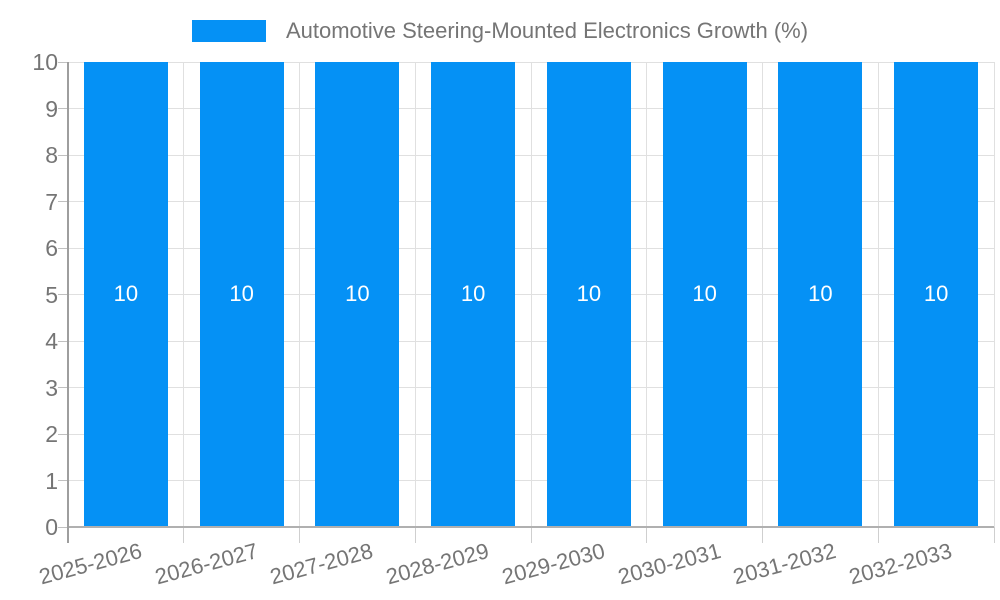 This screenshot has width=1000, height=600. I want to click on y-tick-label: 2, so click(51, 434).